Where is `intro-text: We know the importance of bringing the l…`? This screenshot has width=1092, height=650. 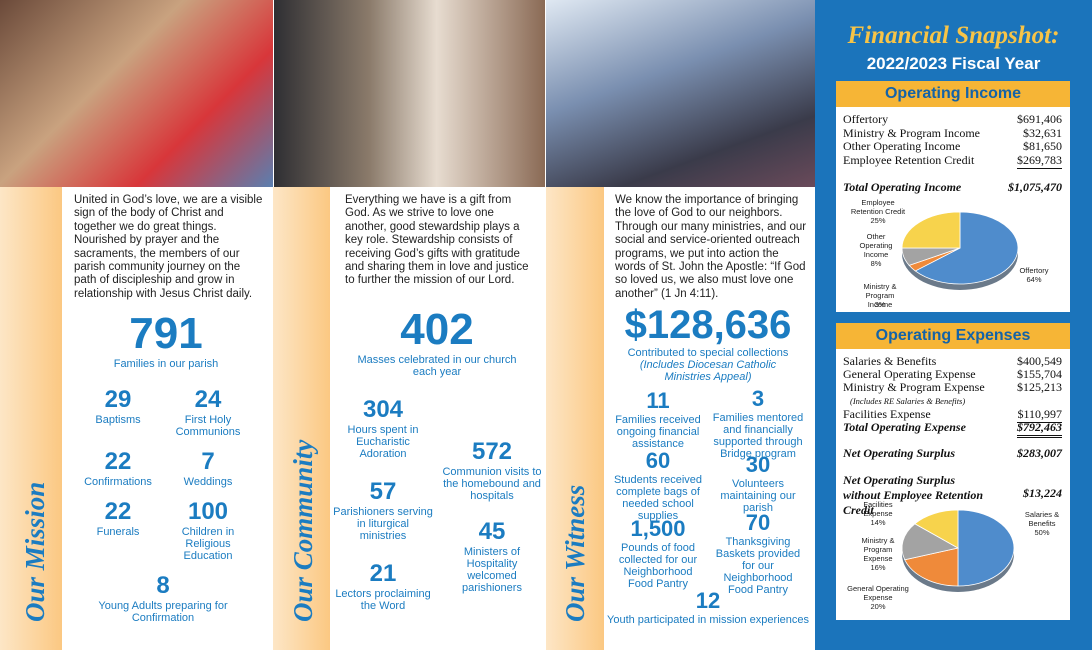
intro-text: We know the importance of bringing the l… is located at coordinates (711, 247).